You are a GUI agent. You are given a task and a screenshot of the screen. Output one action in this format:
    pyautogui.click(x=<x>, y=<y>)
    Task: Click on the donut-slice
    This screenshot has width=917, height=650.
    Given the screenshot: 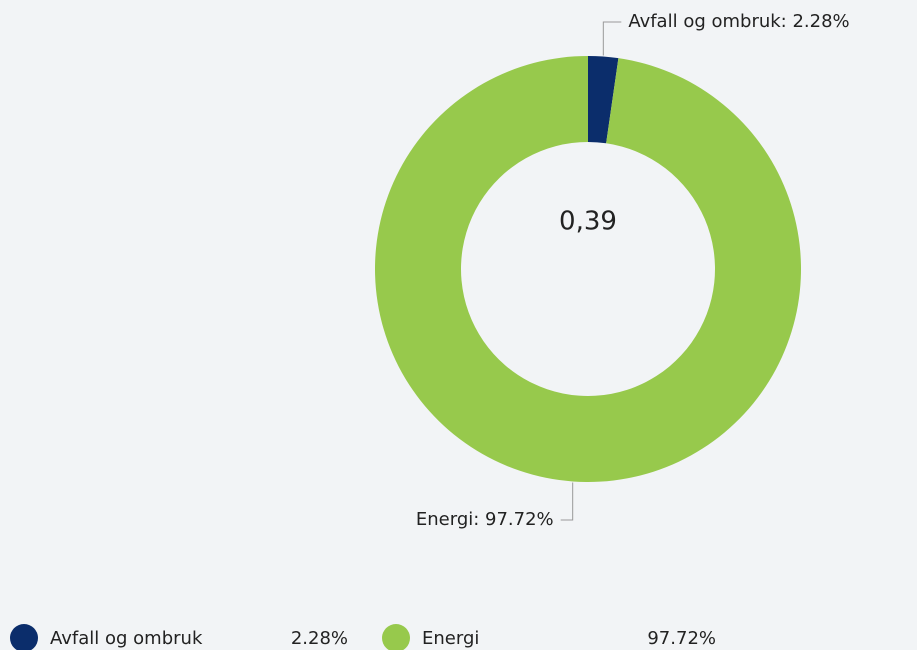 What is the action you would take?
    pyautogui.click(x=603, y=100)
    